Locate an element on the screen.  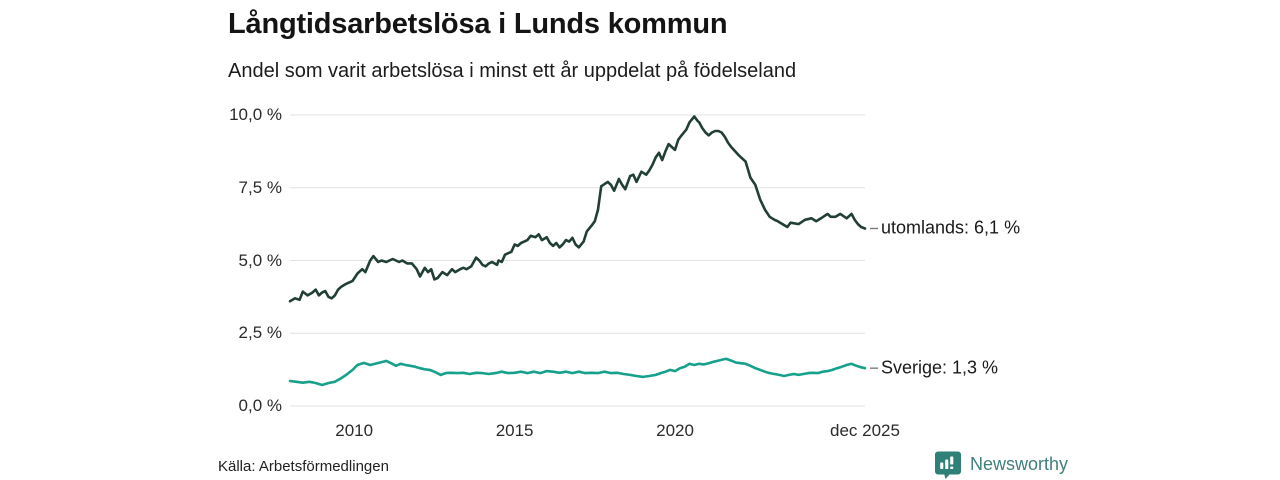
source-note: Källa: Arbetsförmedlingen is located at coordinates (303, 466).